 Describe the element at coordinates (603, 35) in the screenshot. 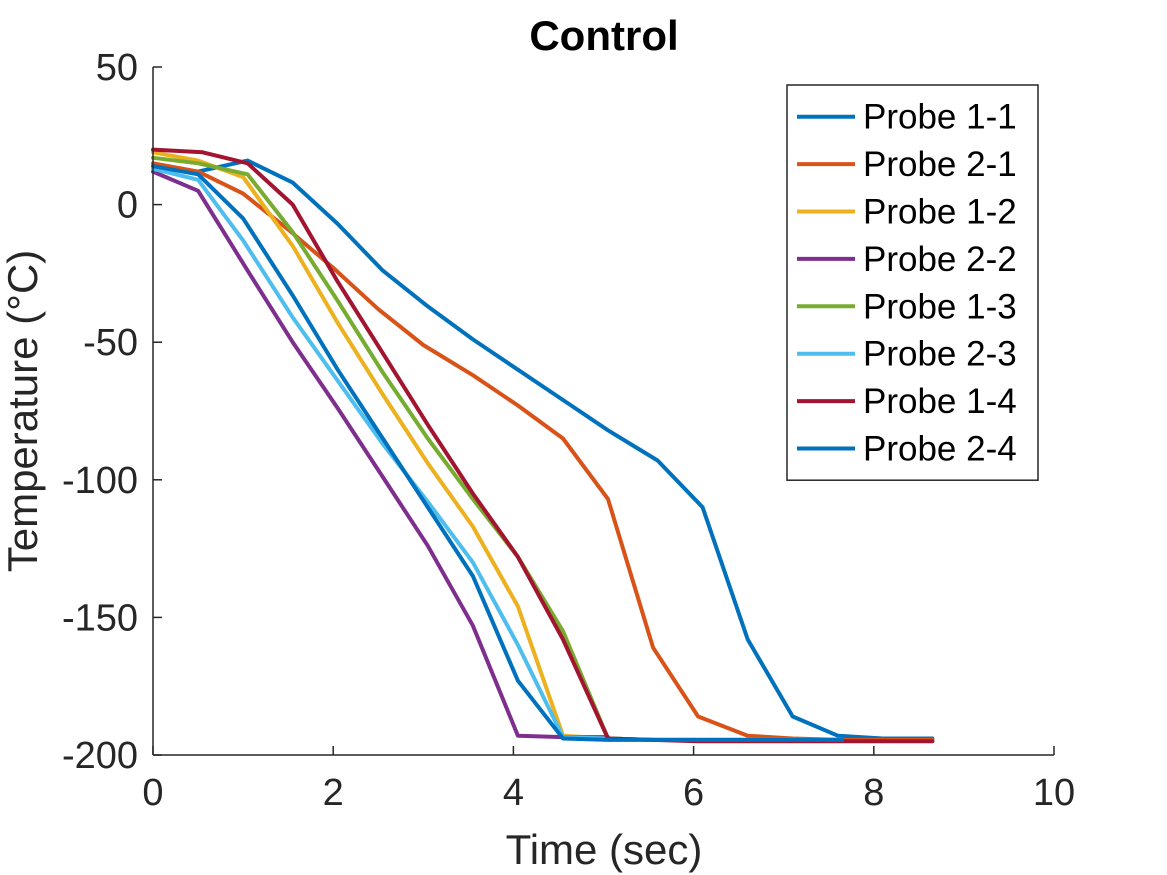

I see `chart-title: Control` at that location.